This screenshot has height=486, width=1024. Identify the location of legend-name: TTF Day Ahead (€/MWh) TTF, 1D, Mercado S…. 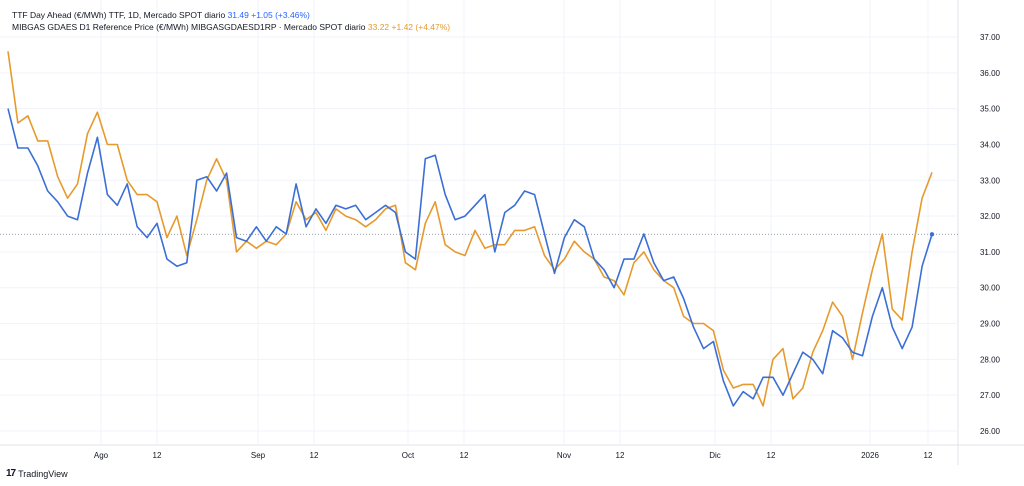
(119, 15).